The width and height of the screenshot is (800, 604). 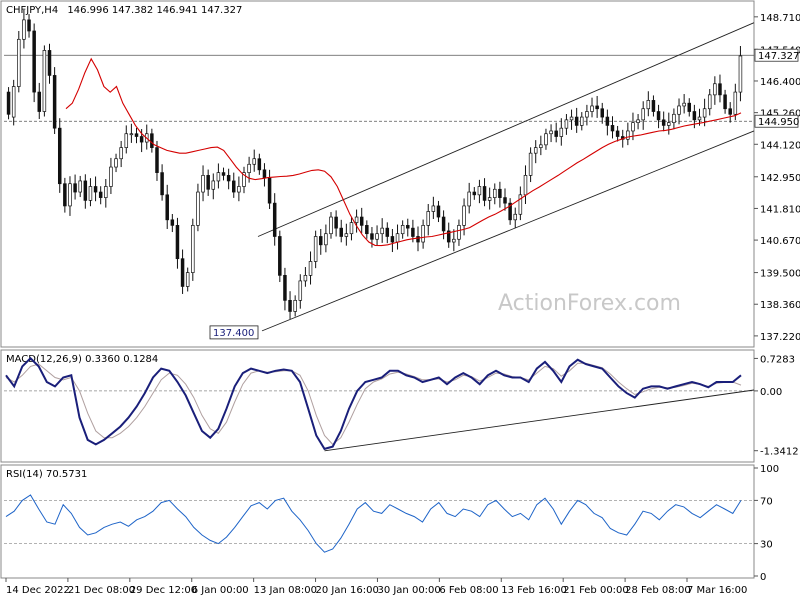 I want to click on macd-axis: 0.7283 0.00 -1.3412, so click(x=776, y=406).